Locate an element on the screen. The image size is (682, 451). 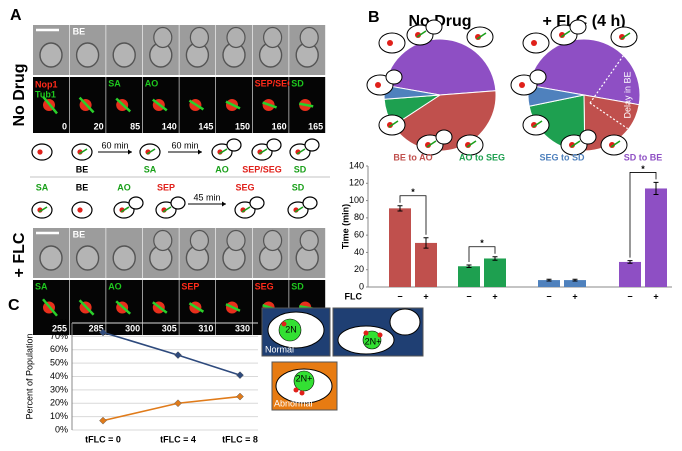
significance-label: * is located at coordinates (413, 192).